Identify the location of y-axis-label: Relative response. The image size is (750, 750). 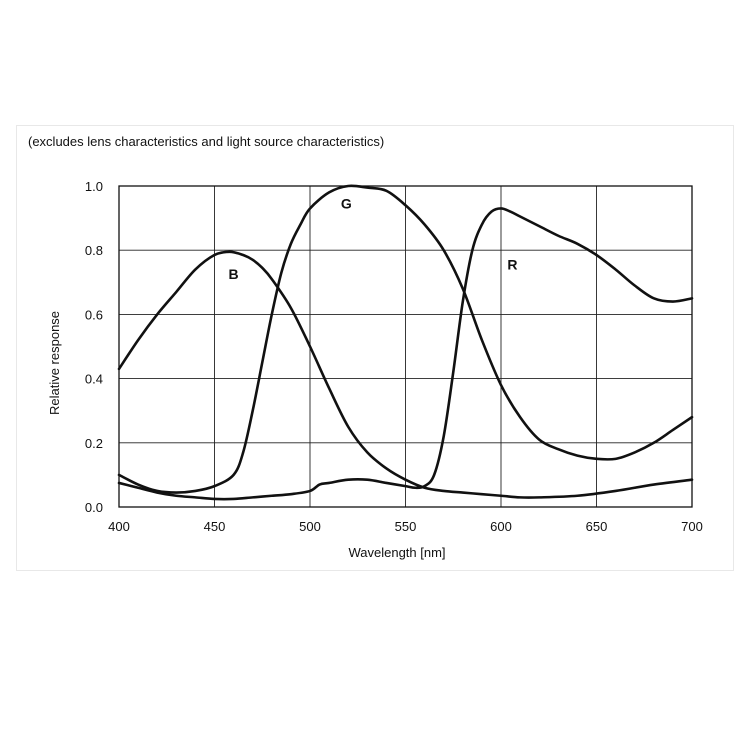
(54, 363).